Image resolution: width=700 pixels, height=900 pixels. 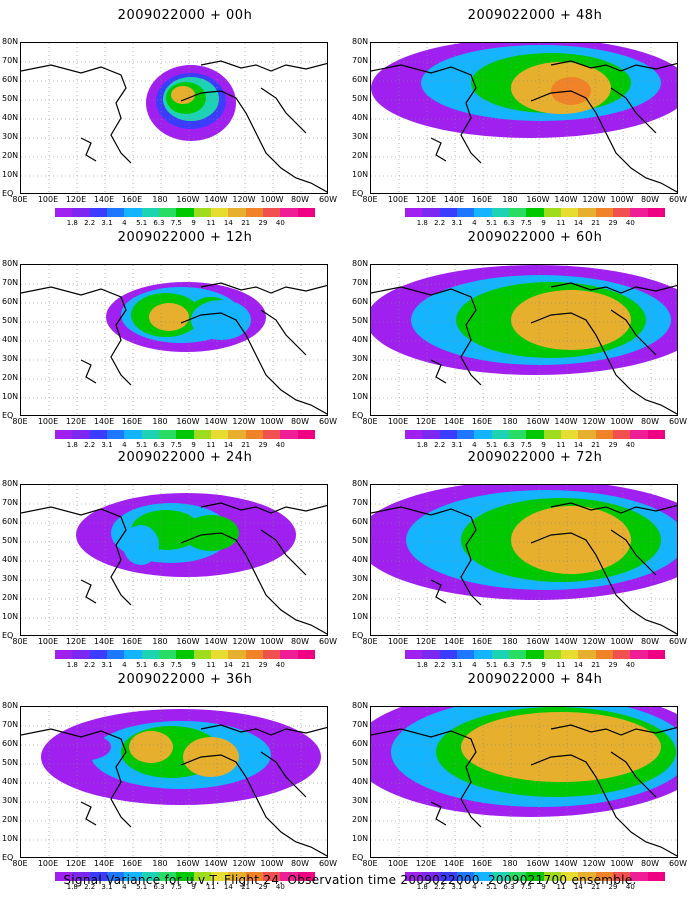 I want to click on longitude-label: 120W, so click(x=594, y=421).